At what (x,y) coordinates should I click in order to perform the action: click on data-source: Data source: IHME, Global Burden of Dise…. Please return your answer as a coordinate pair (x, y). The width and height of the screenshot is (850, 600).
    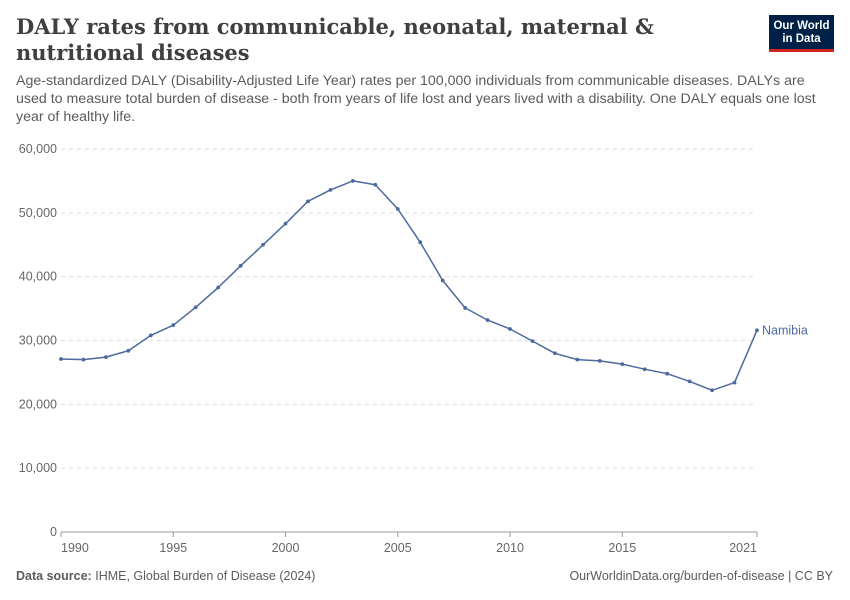
    Looking at the image, I should click on (165, 576).